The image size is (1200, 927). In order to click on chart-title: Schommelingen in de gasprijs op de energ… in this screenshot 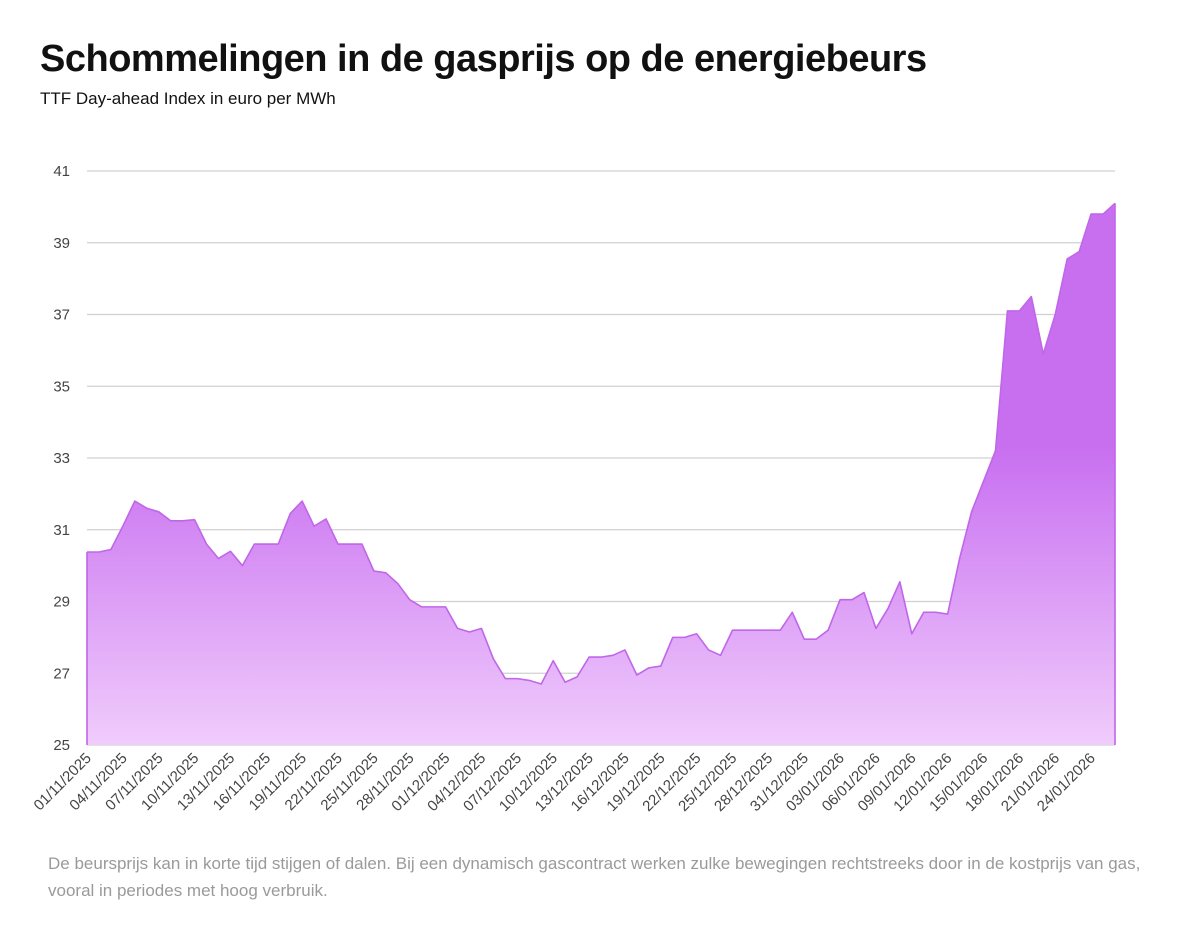, I will do `click(483, 59)`.